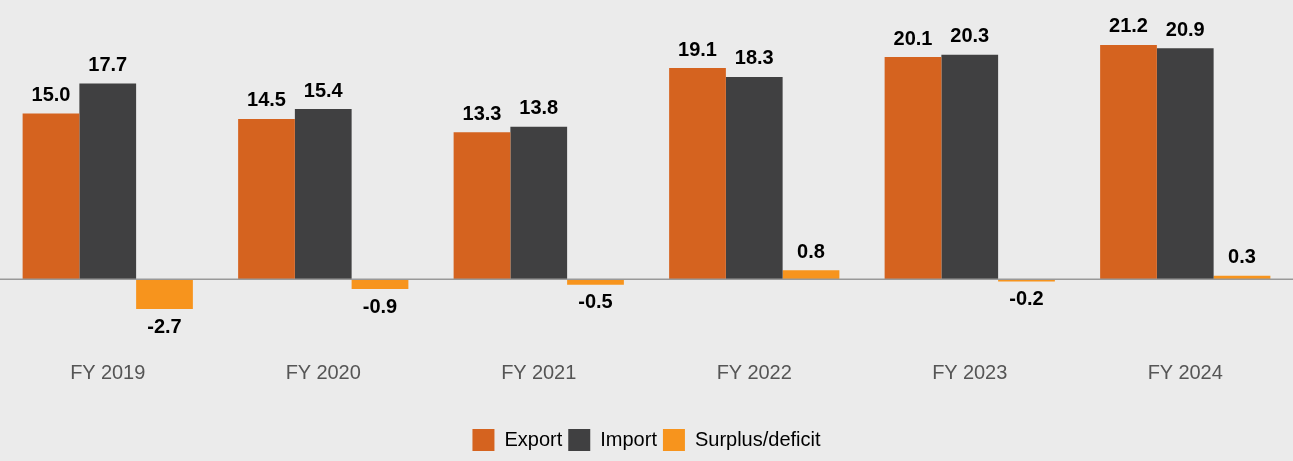  Describe the element at coordinates (108, 64) in the screenshot. I see `data-label: 17.7` at that location.